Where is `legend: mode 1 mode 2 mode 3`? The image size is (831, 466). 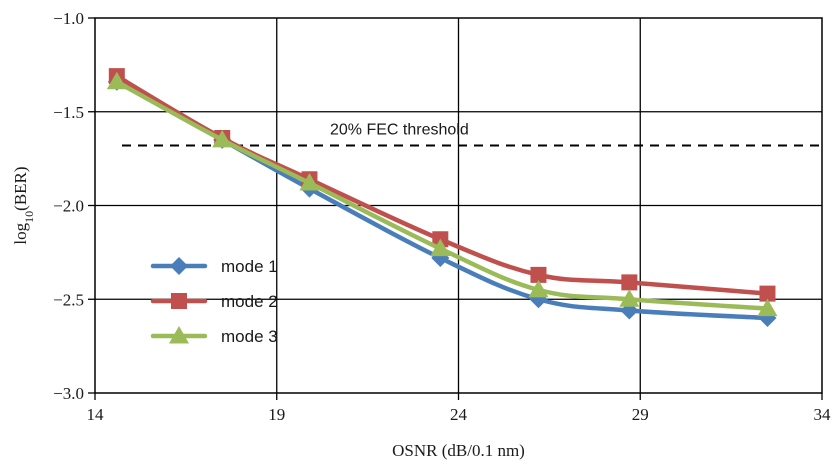 legend: mode 1 mode 2 mode 3 is located at coordinates (214, 301).